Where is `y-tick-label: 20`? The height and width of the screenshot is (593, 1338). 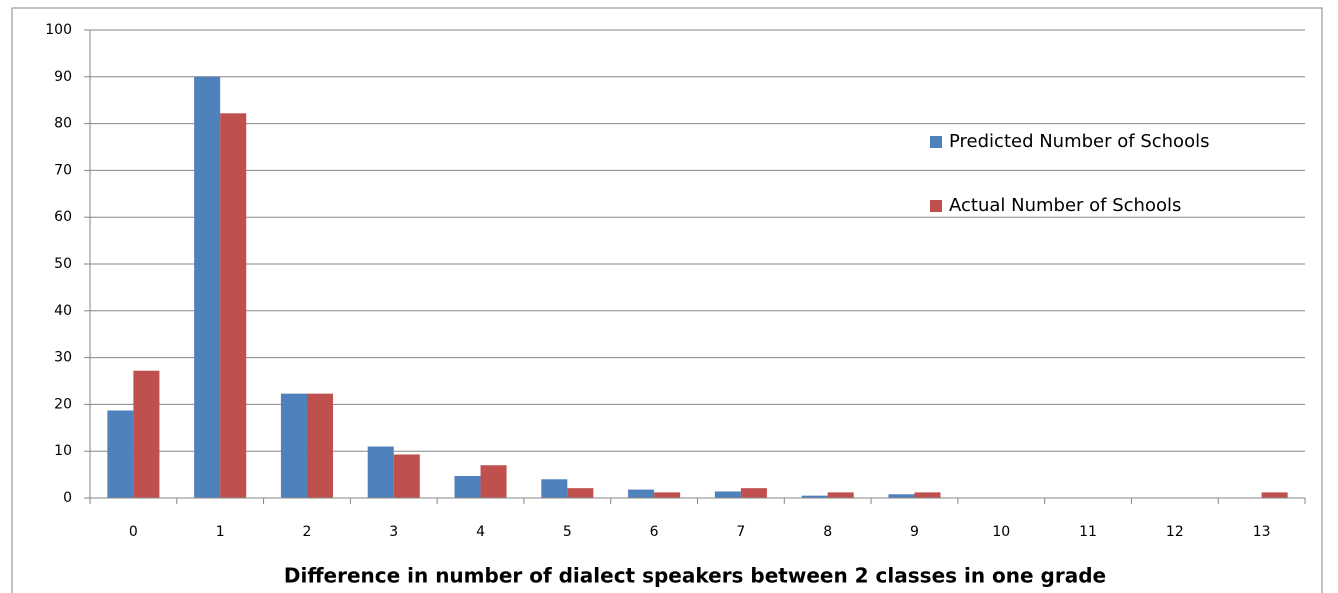
y-tick-label: 20 is located at coordinates (63, 404).